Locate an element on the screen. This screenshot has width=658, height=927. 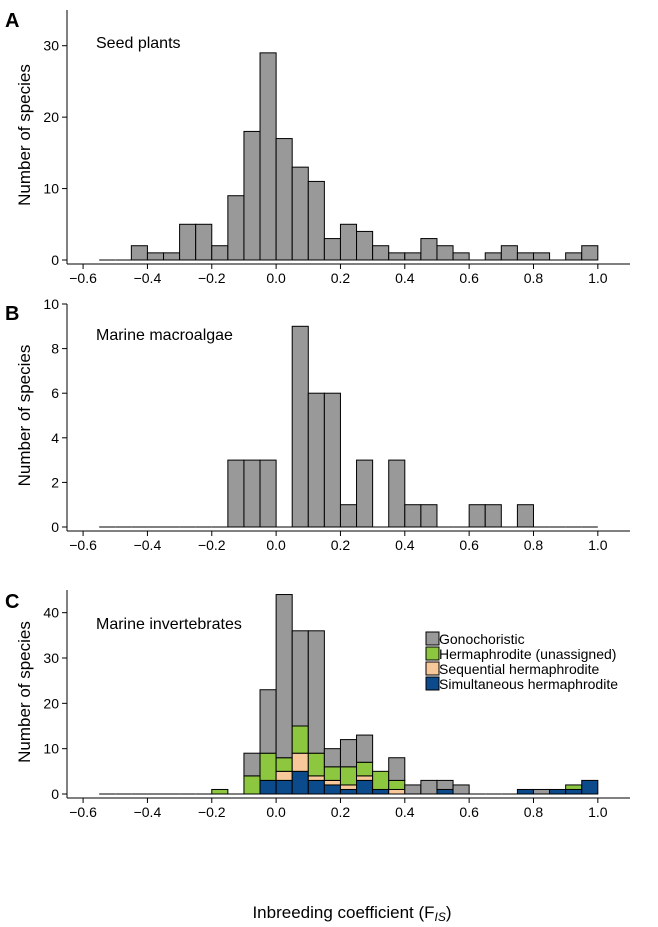
bar-c-bin18-s2 is located at coordinates (397, 784).